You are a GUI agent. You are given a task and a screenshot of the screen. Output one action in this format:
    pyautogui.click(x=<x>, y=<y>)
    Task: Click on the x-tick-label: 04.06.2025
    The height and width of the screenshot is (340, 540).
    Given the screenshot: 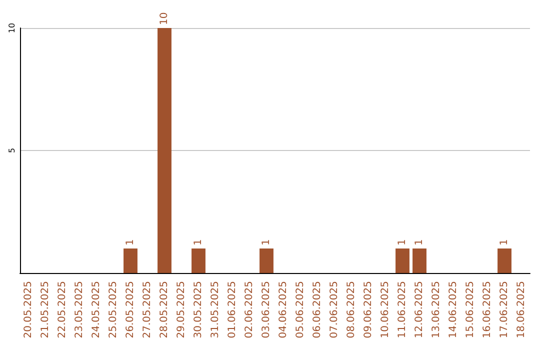 What is the action you would take?
    pyautogui.click(x=283, y=309)
    